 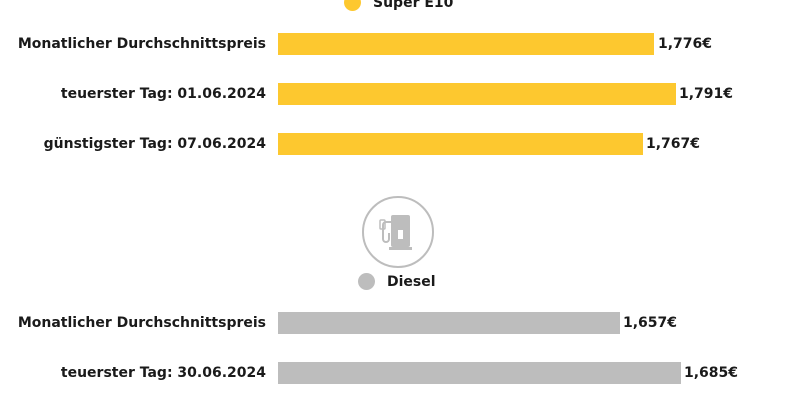 What do you see at coordinates (685, 44) in the screenshot?
I see `bar-value: 1,776€` at bounding box center [685, 44].